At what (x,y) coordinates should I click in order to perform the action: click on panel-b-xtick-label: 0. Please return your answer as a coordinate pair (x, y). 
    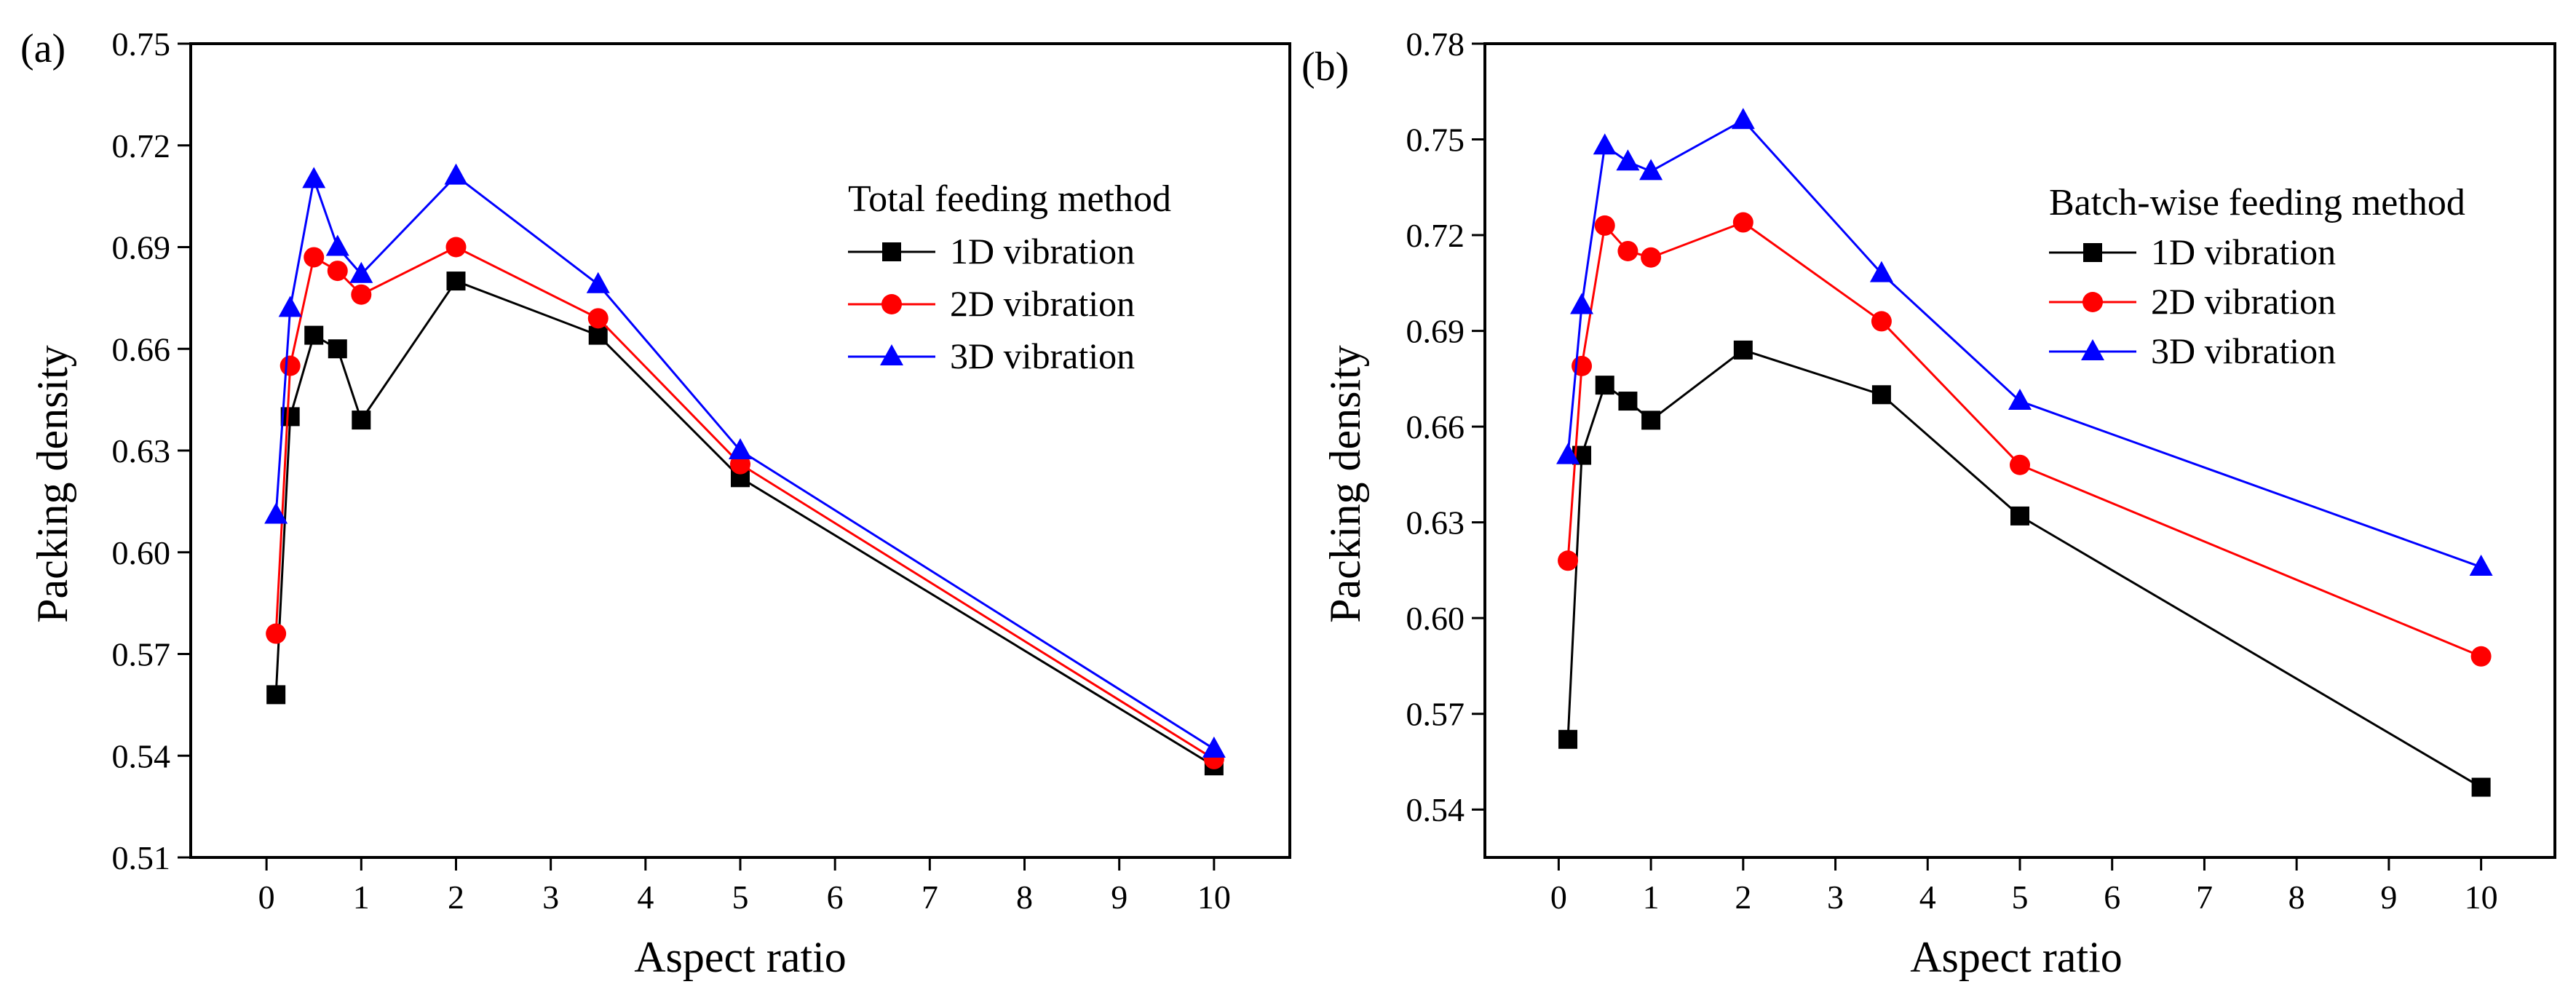
    Looking at the image, I should click on (1558, 897).